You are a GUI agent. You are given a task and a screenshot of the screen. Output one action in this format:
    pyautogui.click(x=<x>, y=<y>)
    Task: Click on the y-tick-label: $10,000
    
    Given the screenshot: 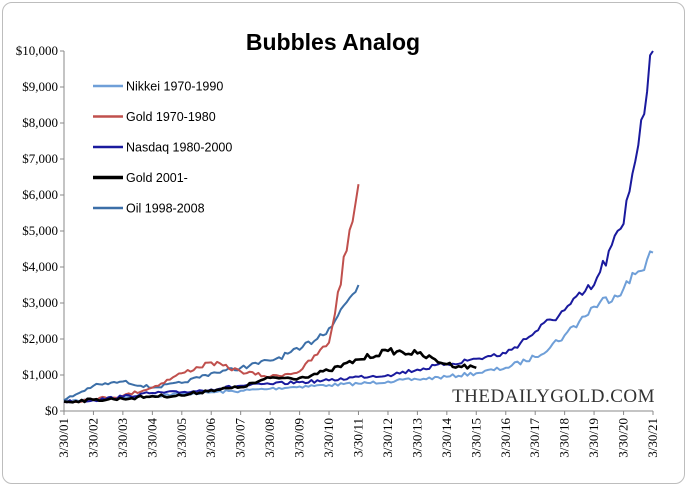 What is the action you would take?
    pyautogui.click(x=37, y=50)
    